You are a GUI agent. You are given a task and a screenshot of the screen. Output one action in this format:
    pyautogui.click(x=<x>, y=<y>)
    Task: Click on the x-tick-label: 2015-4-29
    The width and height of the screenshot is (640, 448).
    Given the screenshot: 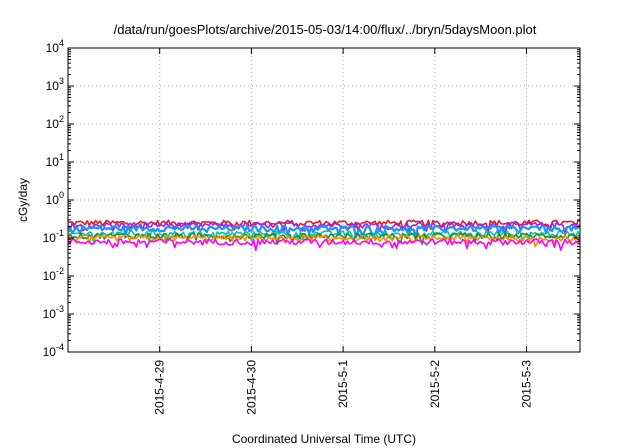 What is the action you would take?
    pyautogui.click(x=160, y=387)
    